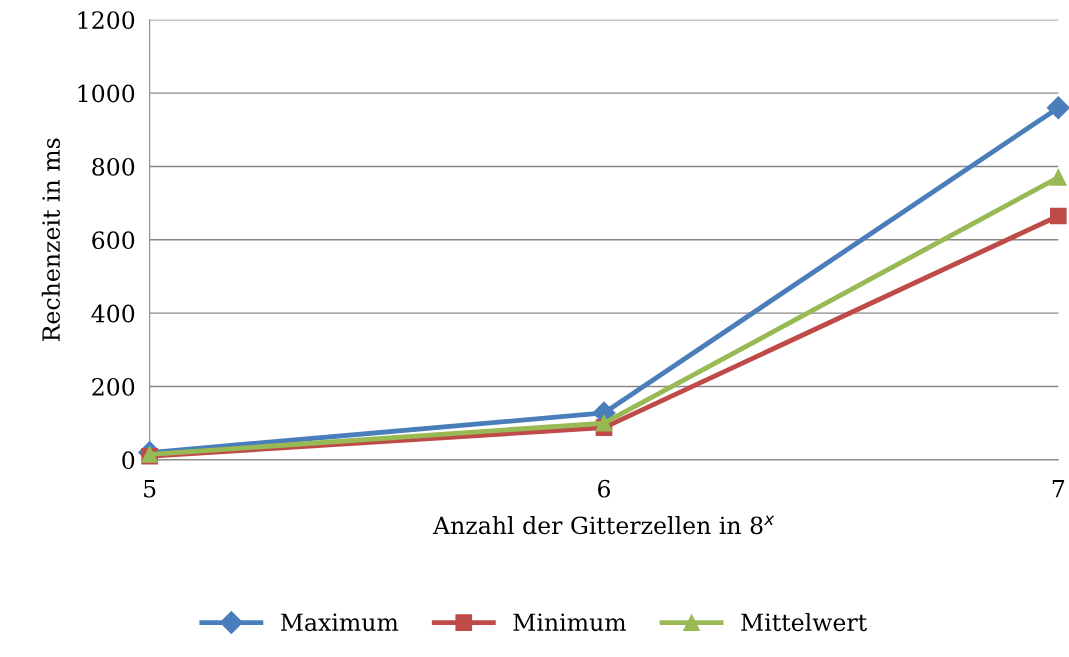 This screenshot has width=1069, height=657. I want to click on y-tick-label: 200, so click(113, 386).